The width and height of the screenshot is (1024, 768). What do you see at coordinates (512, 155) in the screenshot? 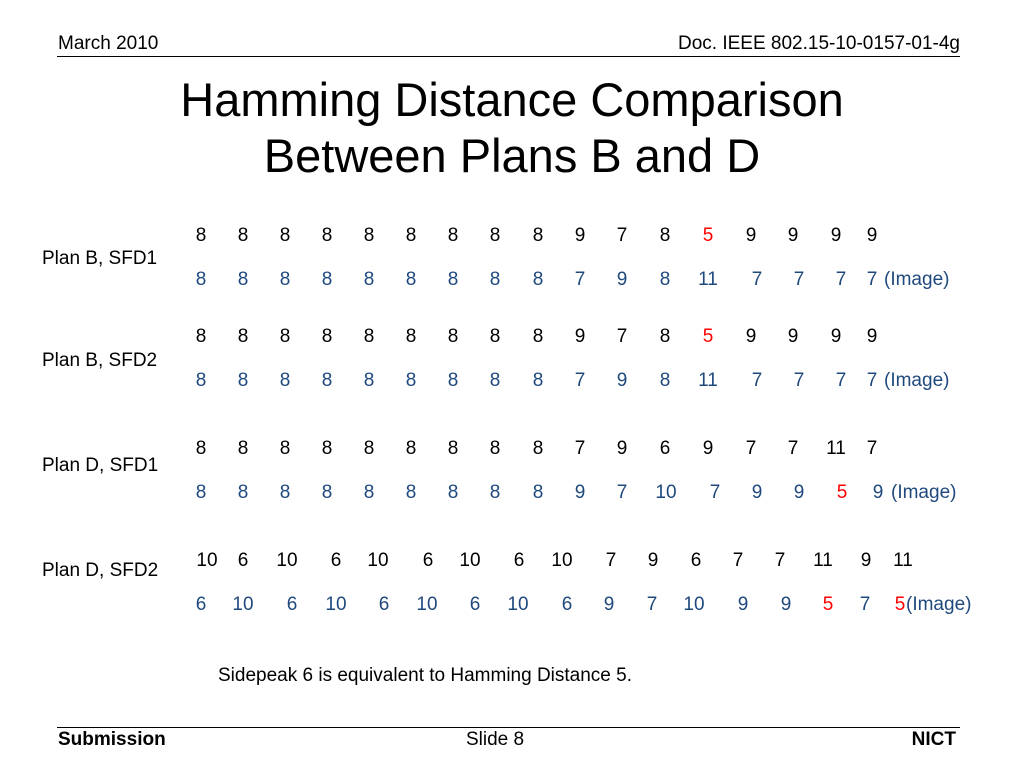
I see `title-line-2: Between Plans B and D` at bounding box center [512, 155].